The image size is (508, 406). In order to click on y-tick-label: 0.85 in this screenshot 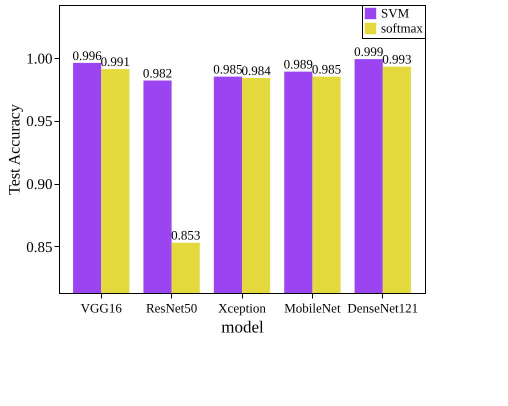, I will do `click(39, 248)`.